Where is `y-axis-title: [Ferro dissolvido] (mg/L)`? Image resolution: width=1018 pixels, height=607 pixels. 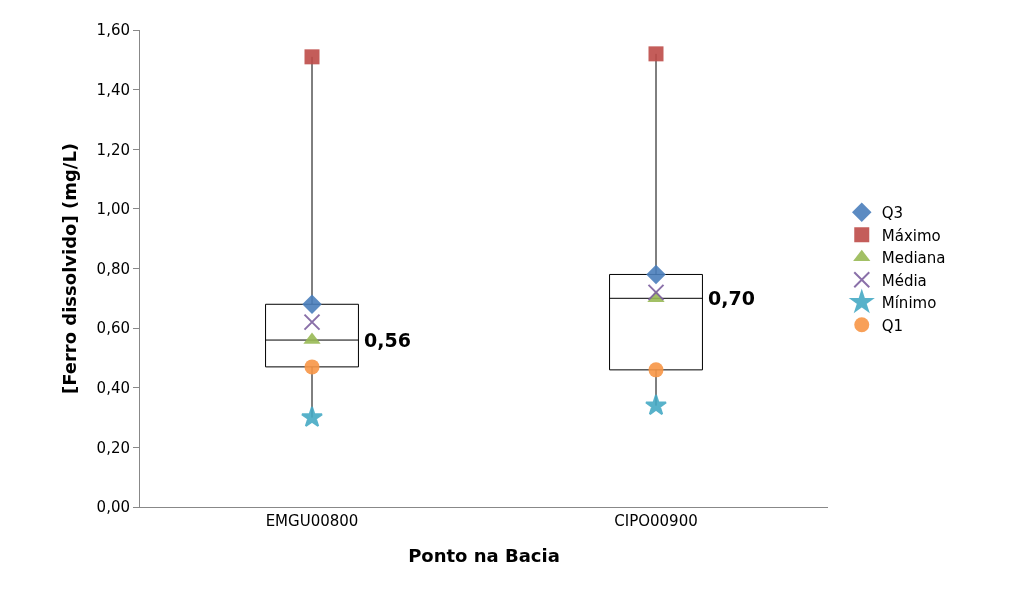 y-axis-title: [Ferro dissolvido] (mg/L) is located at coordinates (69, 268).